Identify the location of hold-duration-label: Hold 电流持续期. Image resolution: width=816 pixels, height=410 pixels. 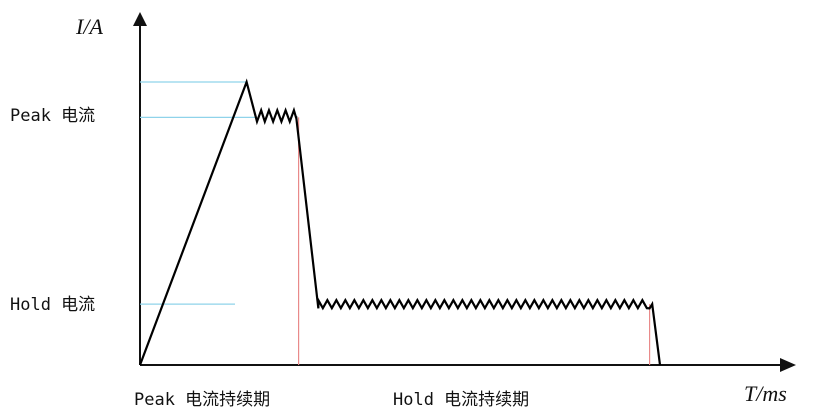
(461, 400).